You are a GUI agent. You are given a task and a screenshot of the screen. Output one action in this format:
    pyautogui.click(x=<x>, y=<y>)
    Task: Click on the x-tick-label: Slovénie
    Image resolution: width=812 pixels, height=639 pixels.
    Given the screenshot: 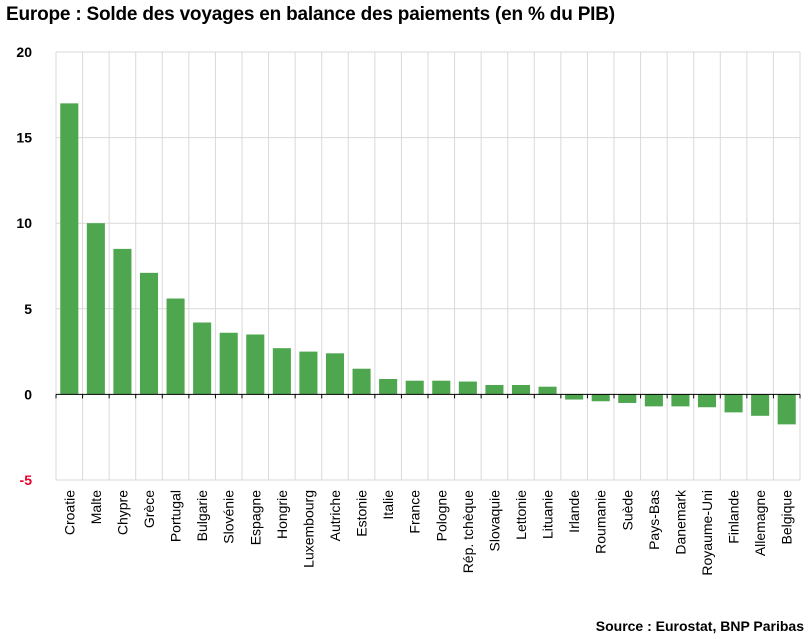 What is the action you would take?
    pyautogui.click(x=229, y=517)
    